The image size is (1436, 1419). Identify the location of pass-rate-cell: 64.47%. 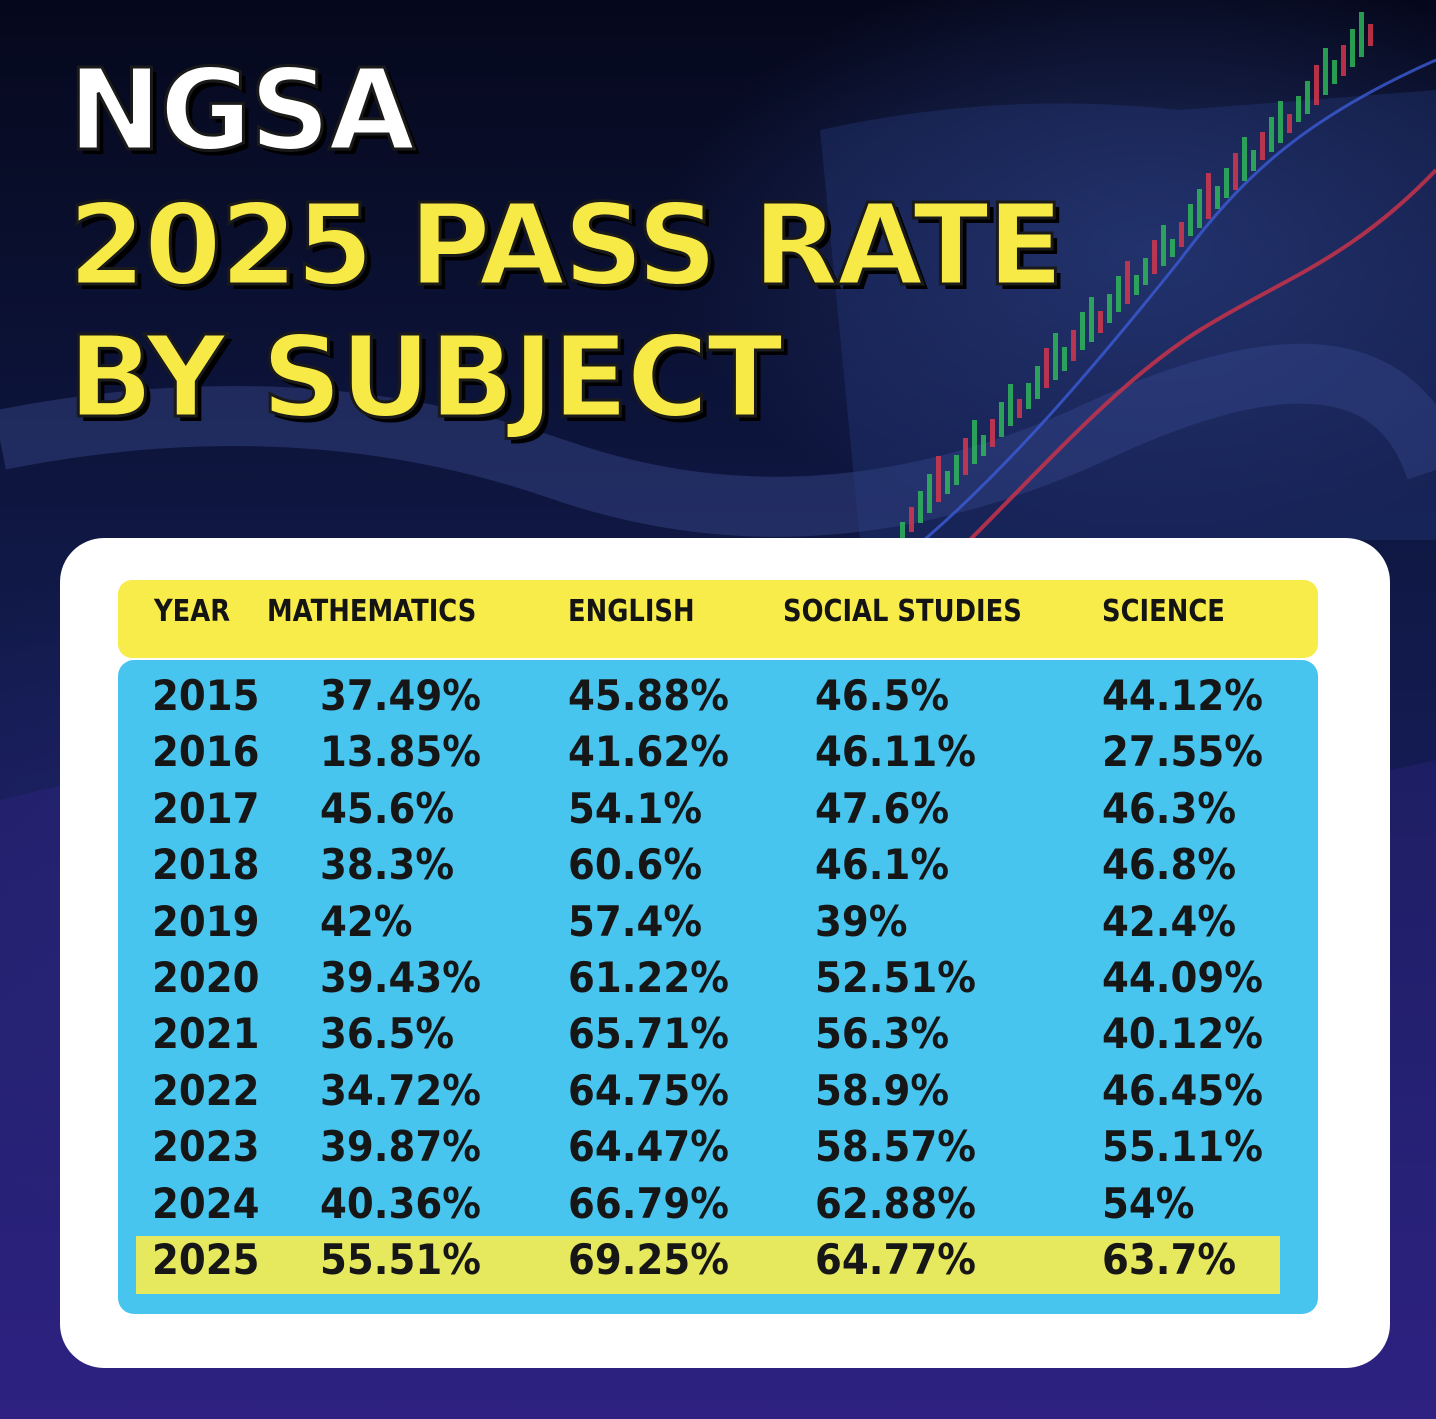
(648, 1147).